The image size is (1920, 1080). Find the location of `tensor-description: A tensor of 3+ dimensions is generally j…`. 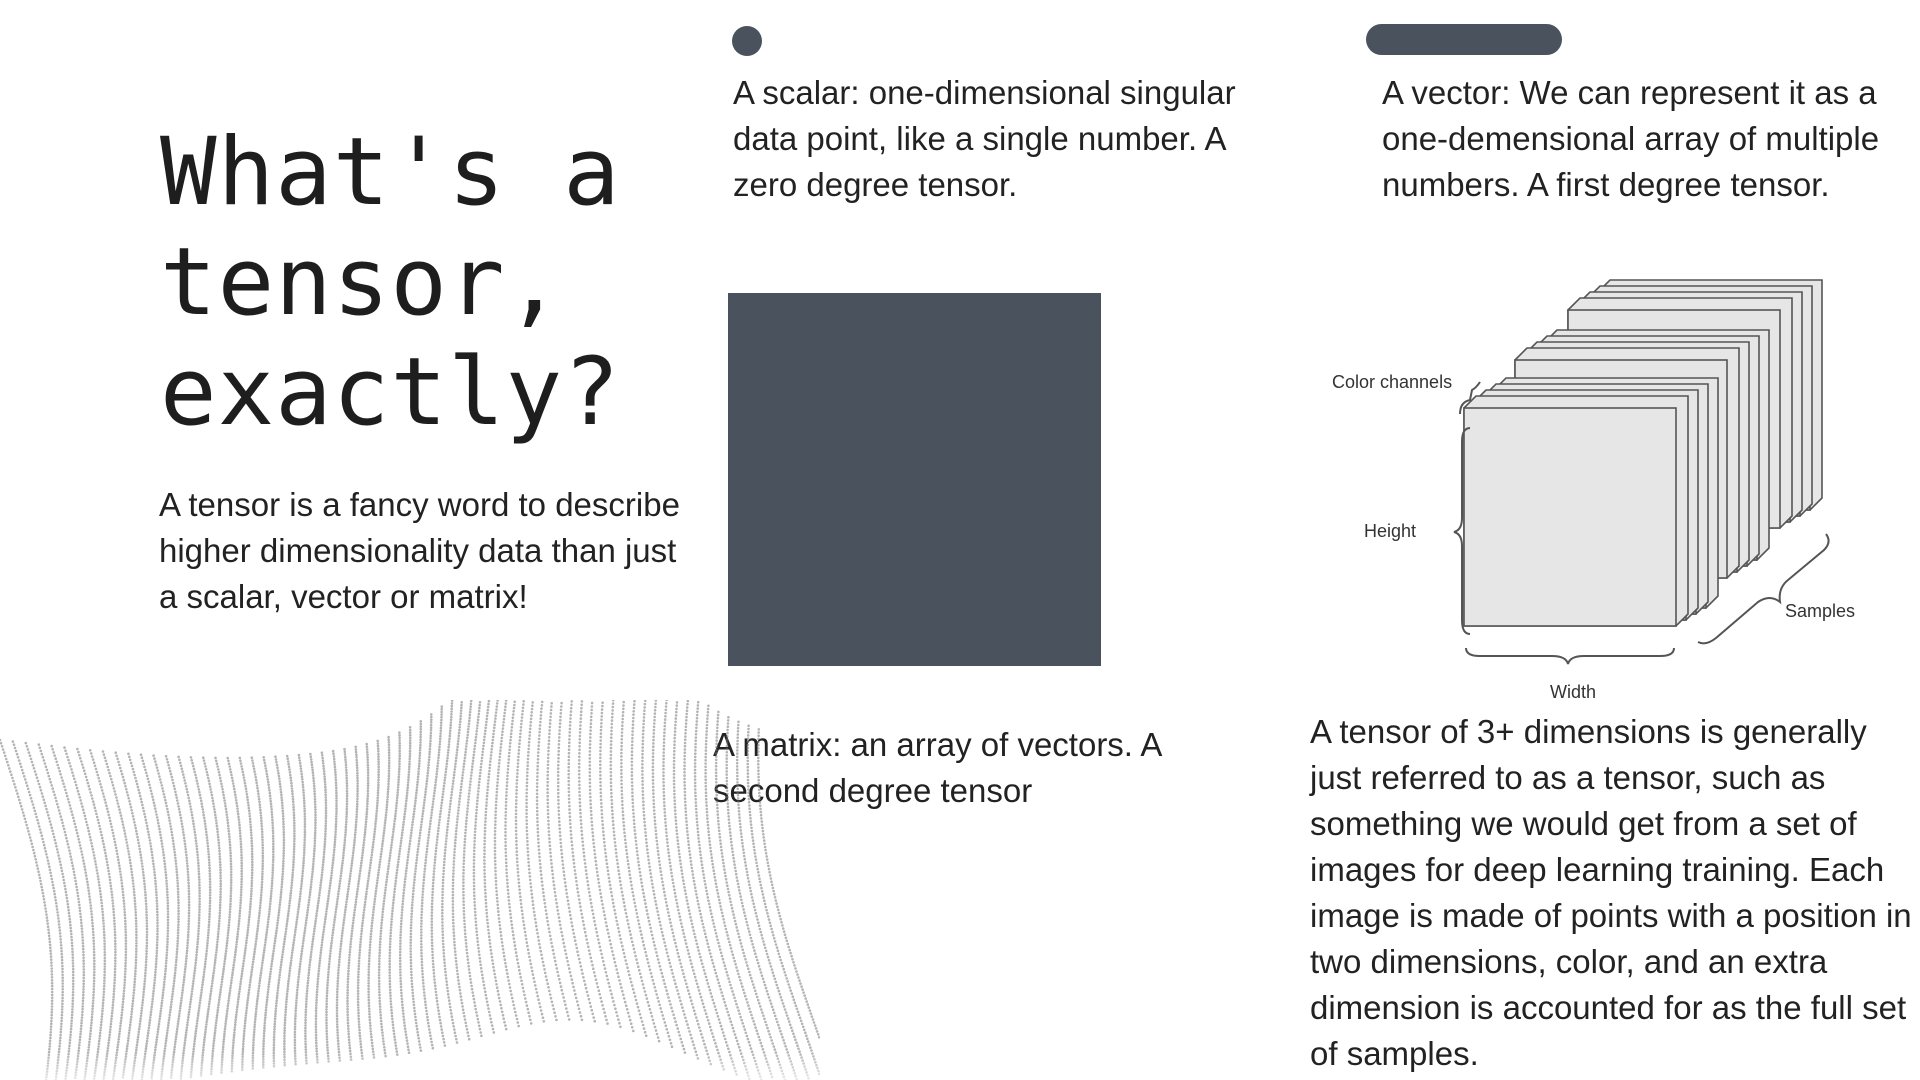

tensor-description: A tensor of 3+ dimensions is generally j… is located at coordinates (1611, 892).